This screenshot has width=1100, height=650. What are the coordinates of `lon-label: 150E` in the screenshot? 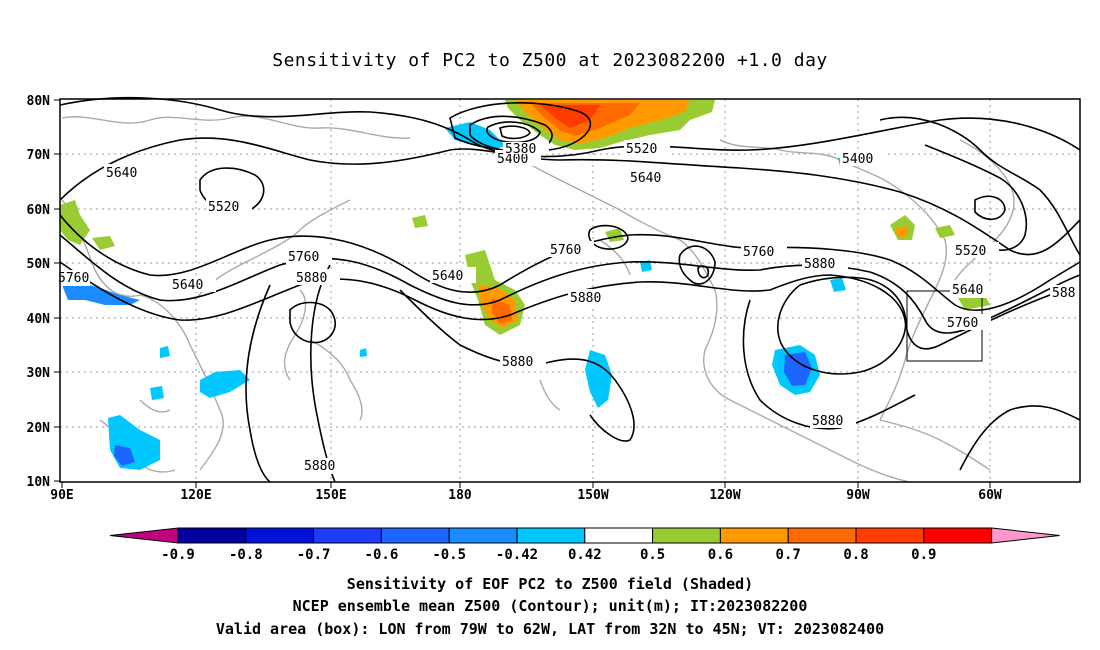 It's located at (330, 495).